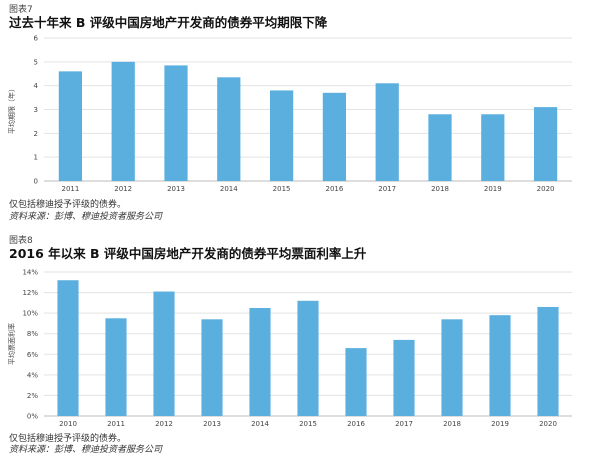  Describe the element at coordinates (36, 134) in the screenshot. I see `y-tick-label: 2` at that location.